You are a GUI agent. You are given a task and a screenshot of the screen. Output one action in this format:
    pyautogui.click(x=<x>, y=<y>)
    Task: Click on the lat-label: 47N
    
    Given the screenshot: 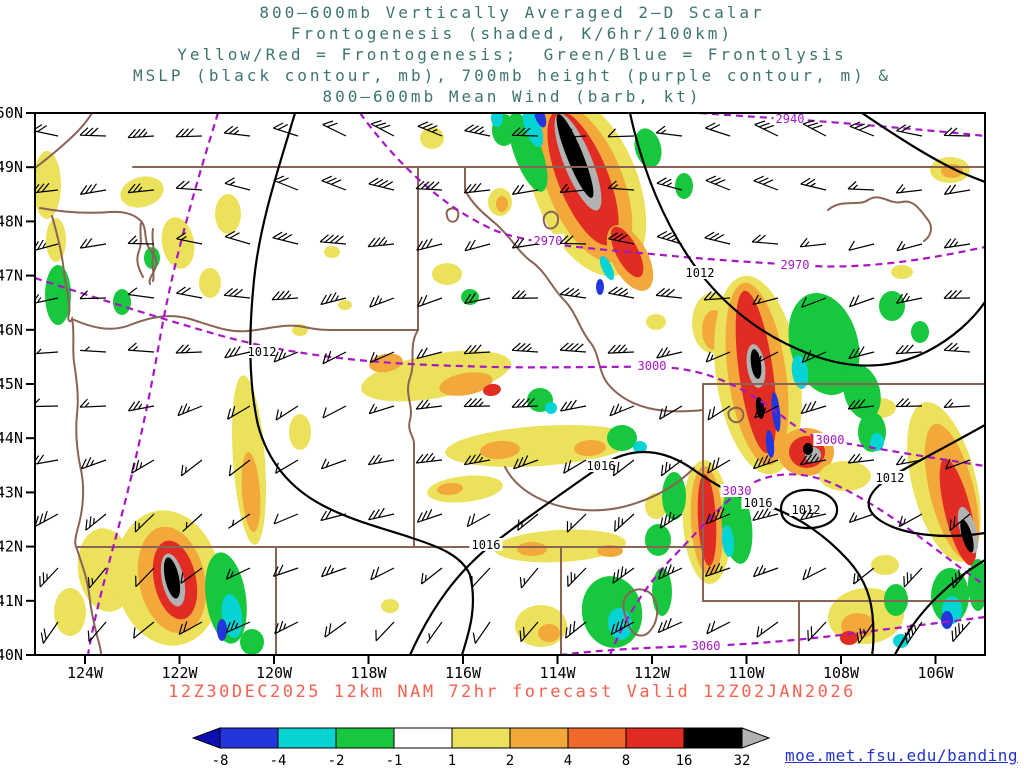 What is the action you would take?
    pyautogui.click(x=11, y=276)
    